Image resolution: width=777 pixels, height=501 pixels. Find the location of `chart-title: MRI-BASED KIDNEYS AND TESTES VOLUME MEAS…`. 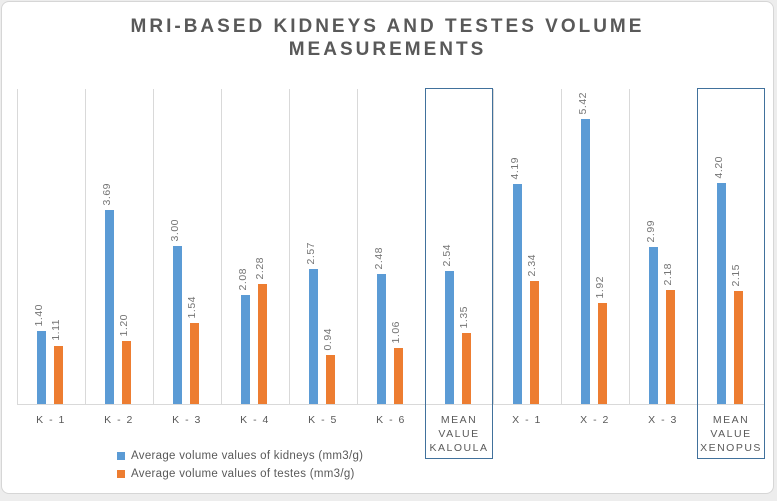

chart-title: MRI-BASED KIDNEYS AND TESTES VOLUME MEAS… is located at coordinates (387, 38).